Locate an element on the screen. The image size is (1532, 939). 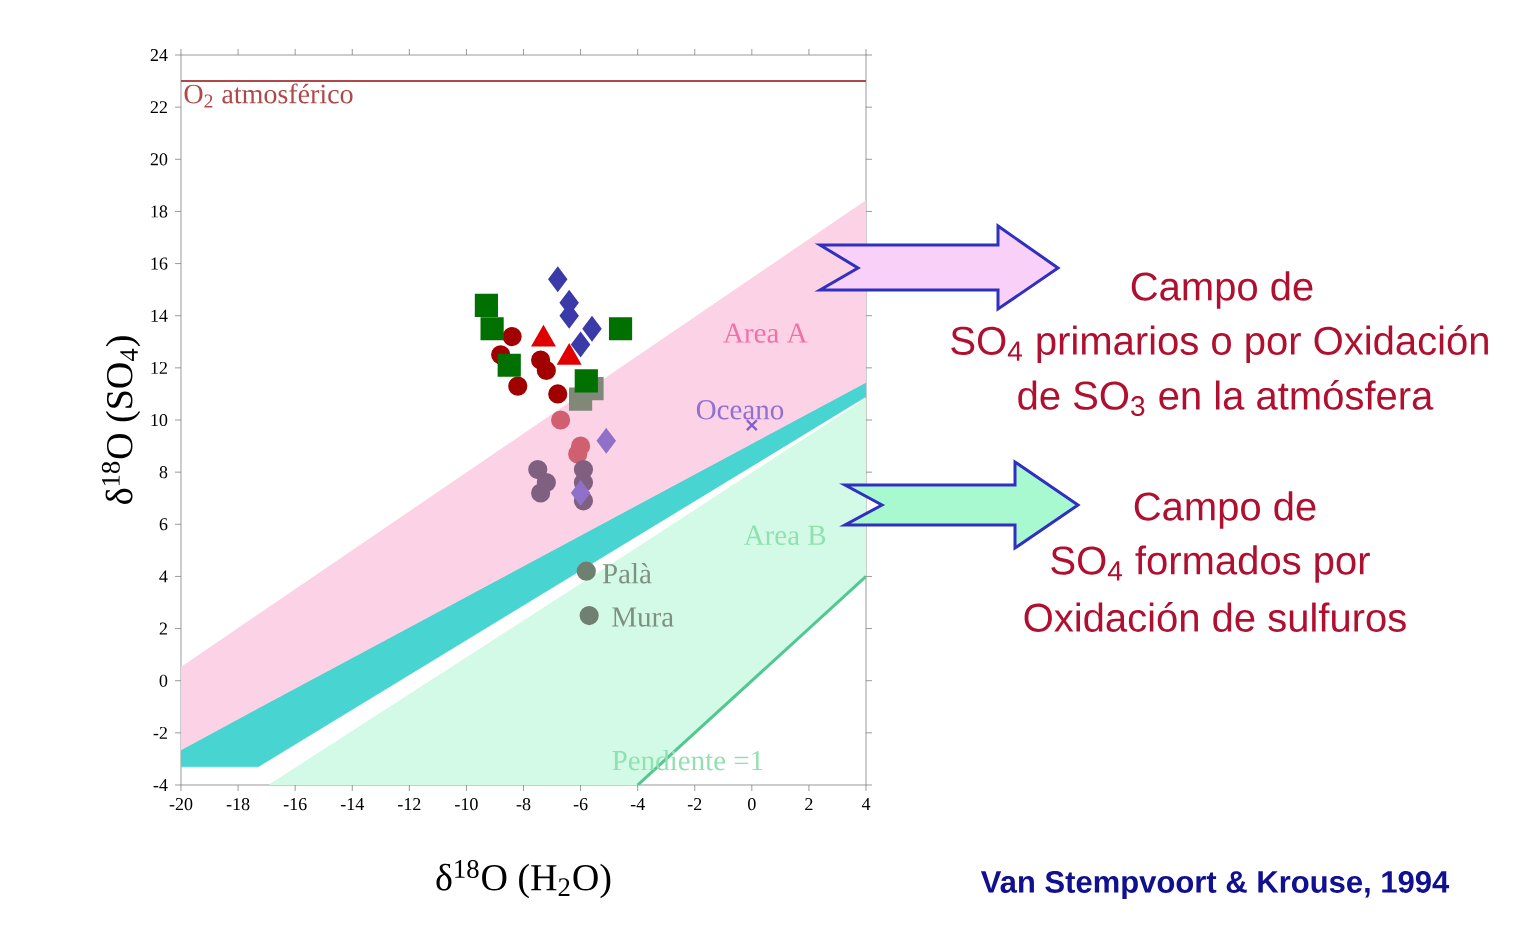
x-tick-label: -8 is located at coordinates (523, 804).